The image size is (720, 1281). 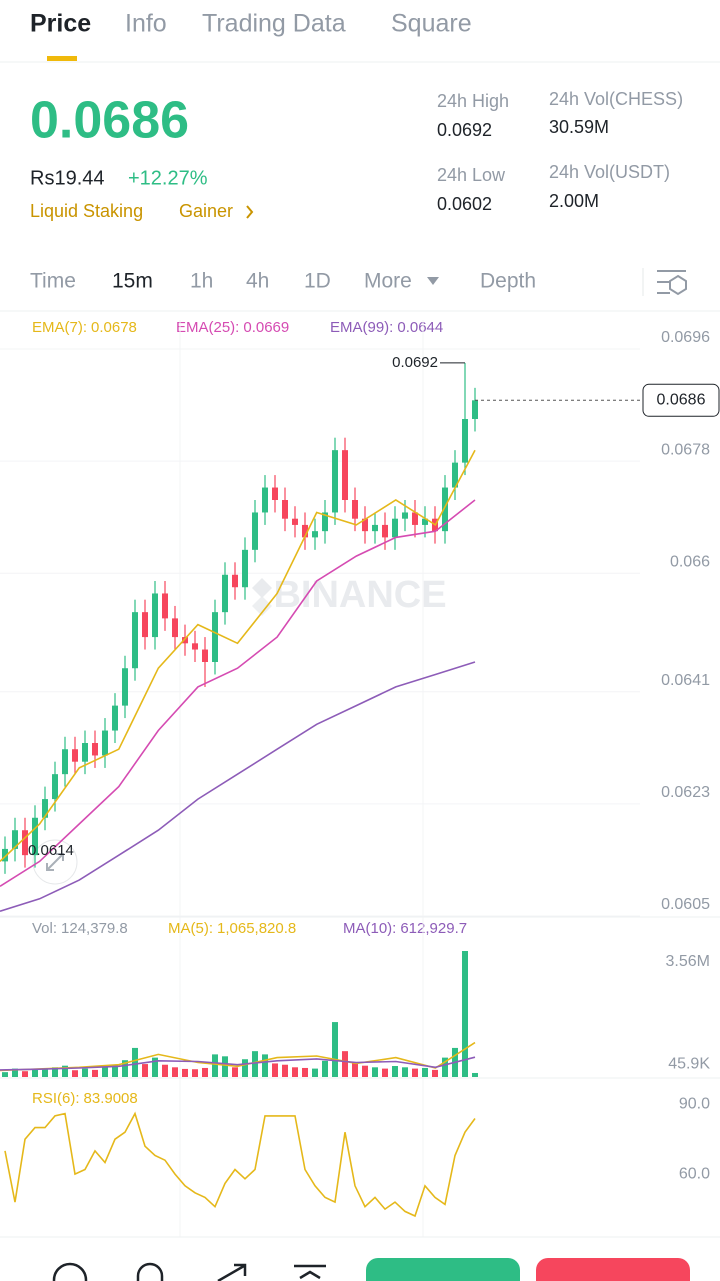 I want to click on indicator: RSI(6): 83.9008, so click(x=85, y=1098).